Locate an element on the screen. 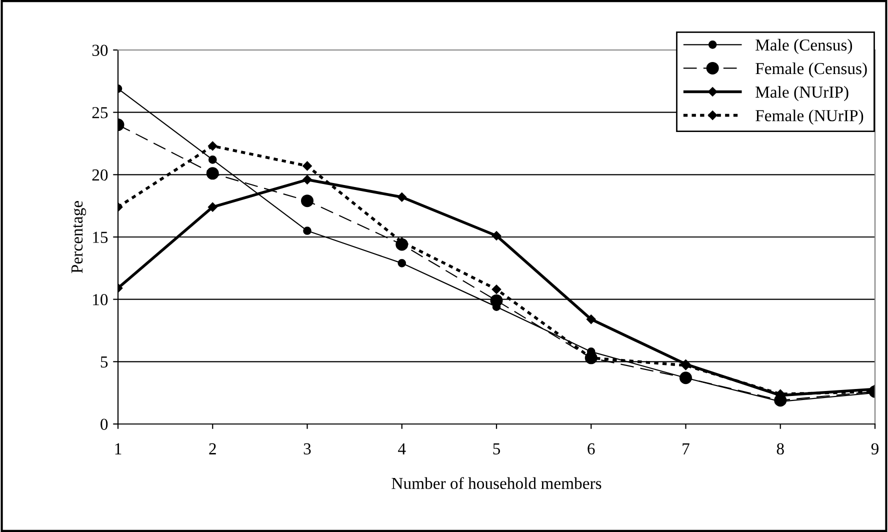 This screenshot has height=532, width=888. x-tick-label: 6 is located at coordinates (591, 448).